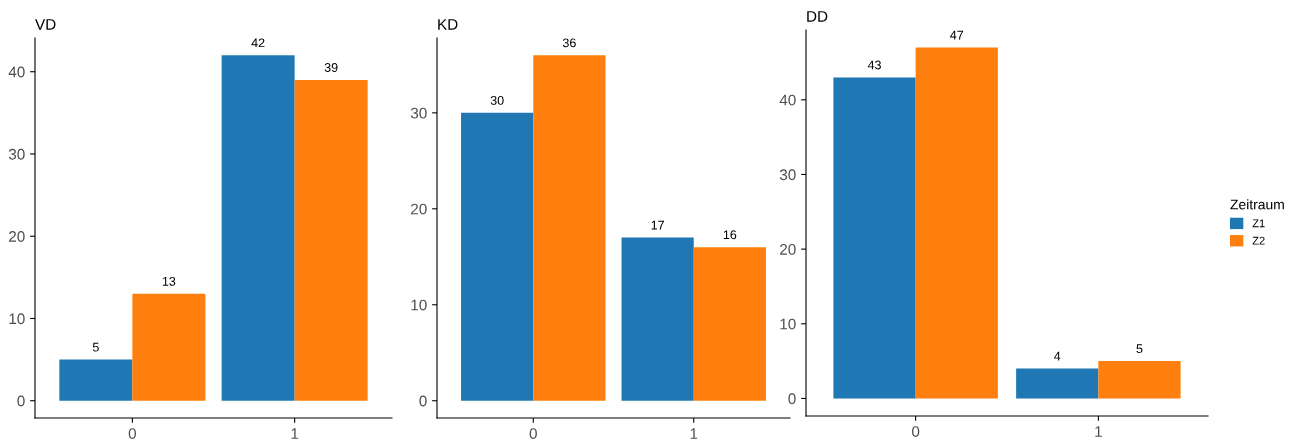 Image resolution: width=1293 pixels, height=446 pixels. Describe the element at coordinates (657, 225) in the screenshot. I see `data-label: 17` at that location.